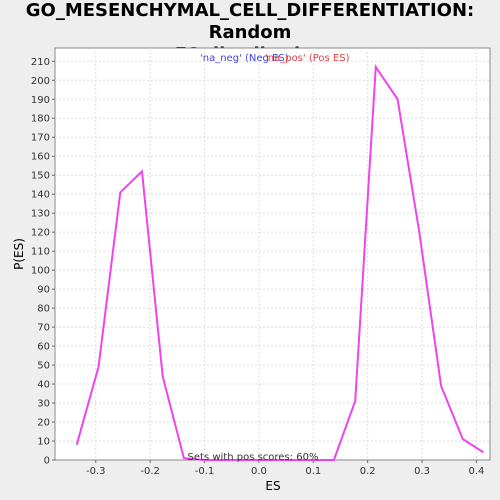 The width and height of the screenshot is (500, 500). What do you see at coordinates (40, 138) in the screenshot?
I see `y-tick-label: 170` at bounding box center [40, 138].